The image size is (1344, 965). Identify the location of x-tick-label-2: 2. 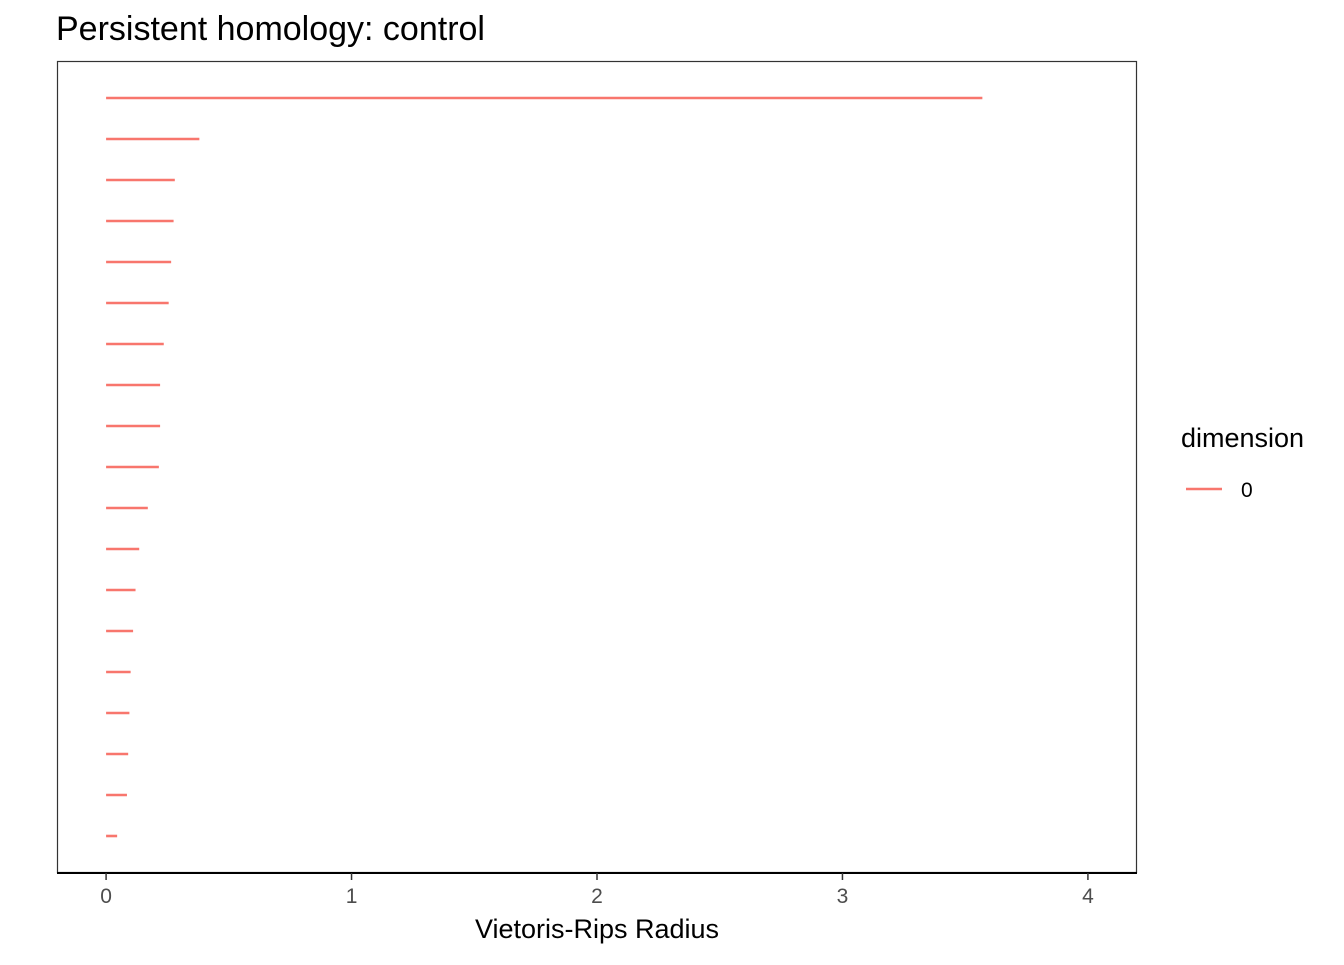
(597, 896).